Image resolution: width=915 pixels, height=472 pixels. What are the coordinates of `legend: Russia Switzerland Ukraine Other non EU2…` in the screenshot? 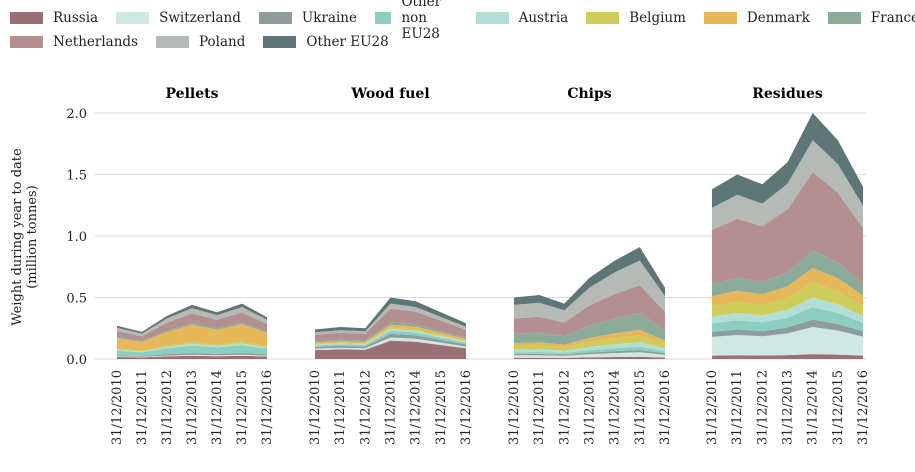 It's located at (462, 27).